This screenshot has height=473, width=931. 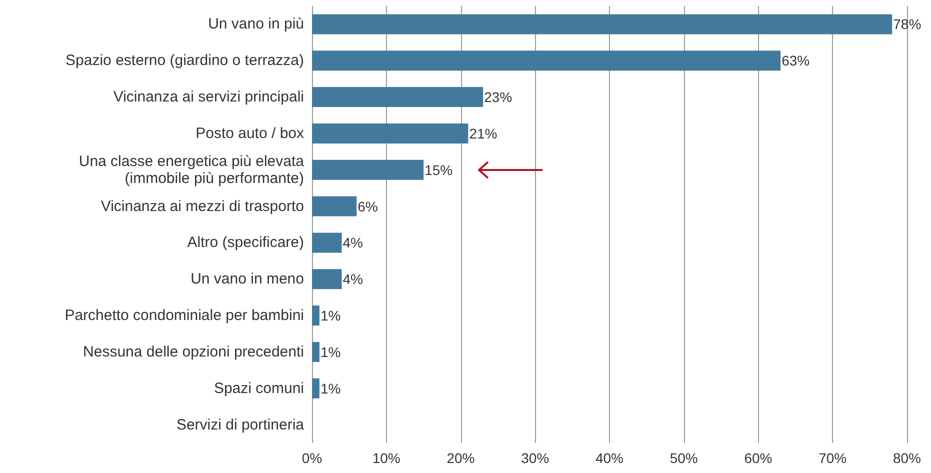 I want to click on x-tick-label: 70%, so click(x=832, y=458).